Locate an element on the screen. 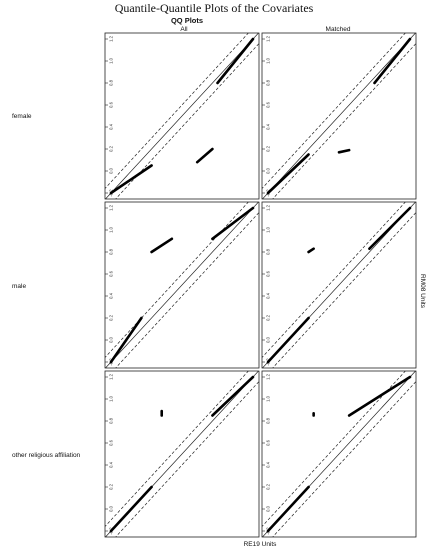 This screenshot has height=550, width=429. row-label-other-religious-affiliation: other religious affiliation is located at coordinates (46, 455).